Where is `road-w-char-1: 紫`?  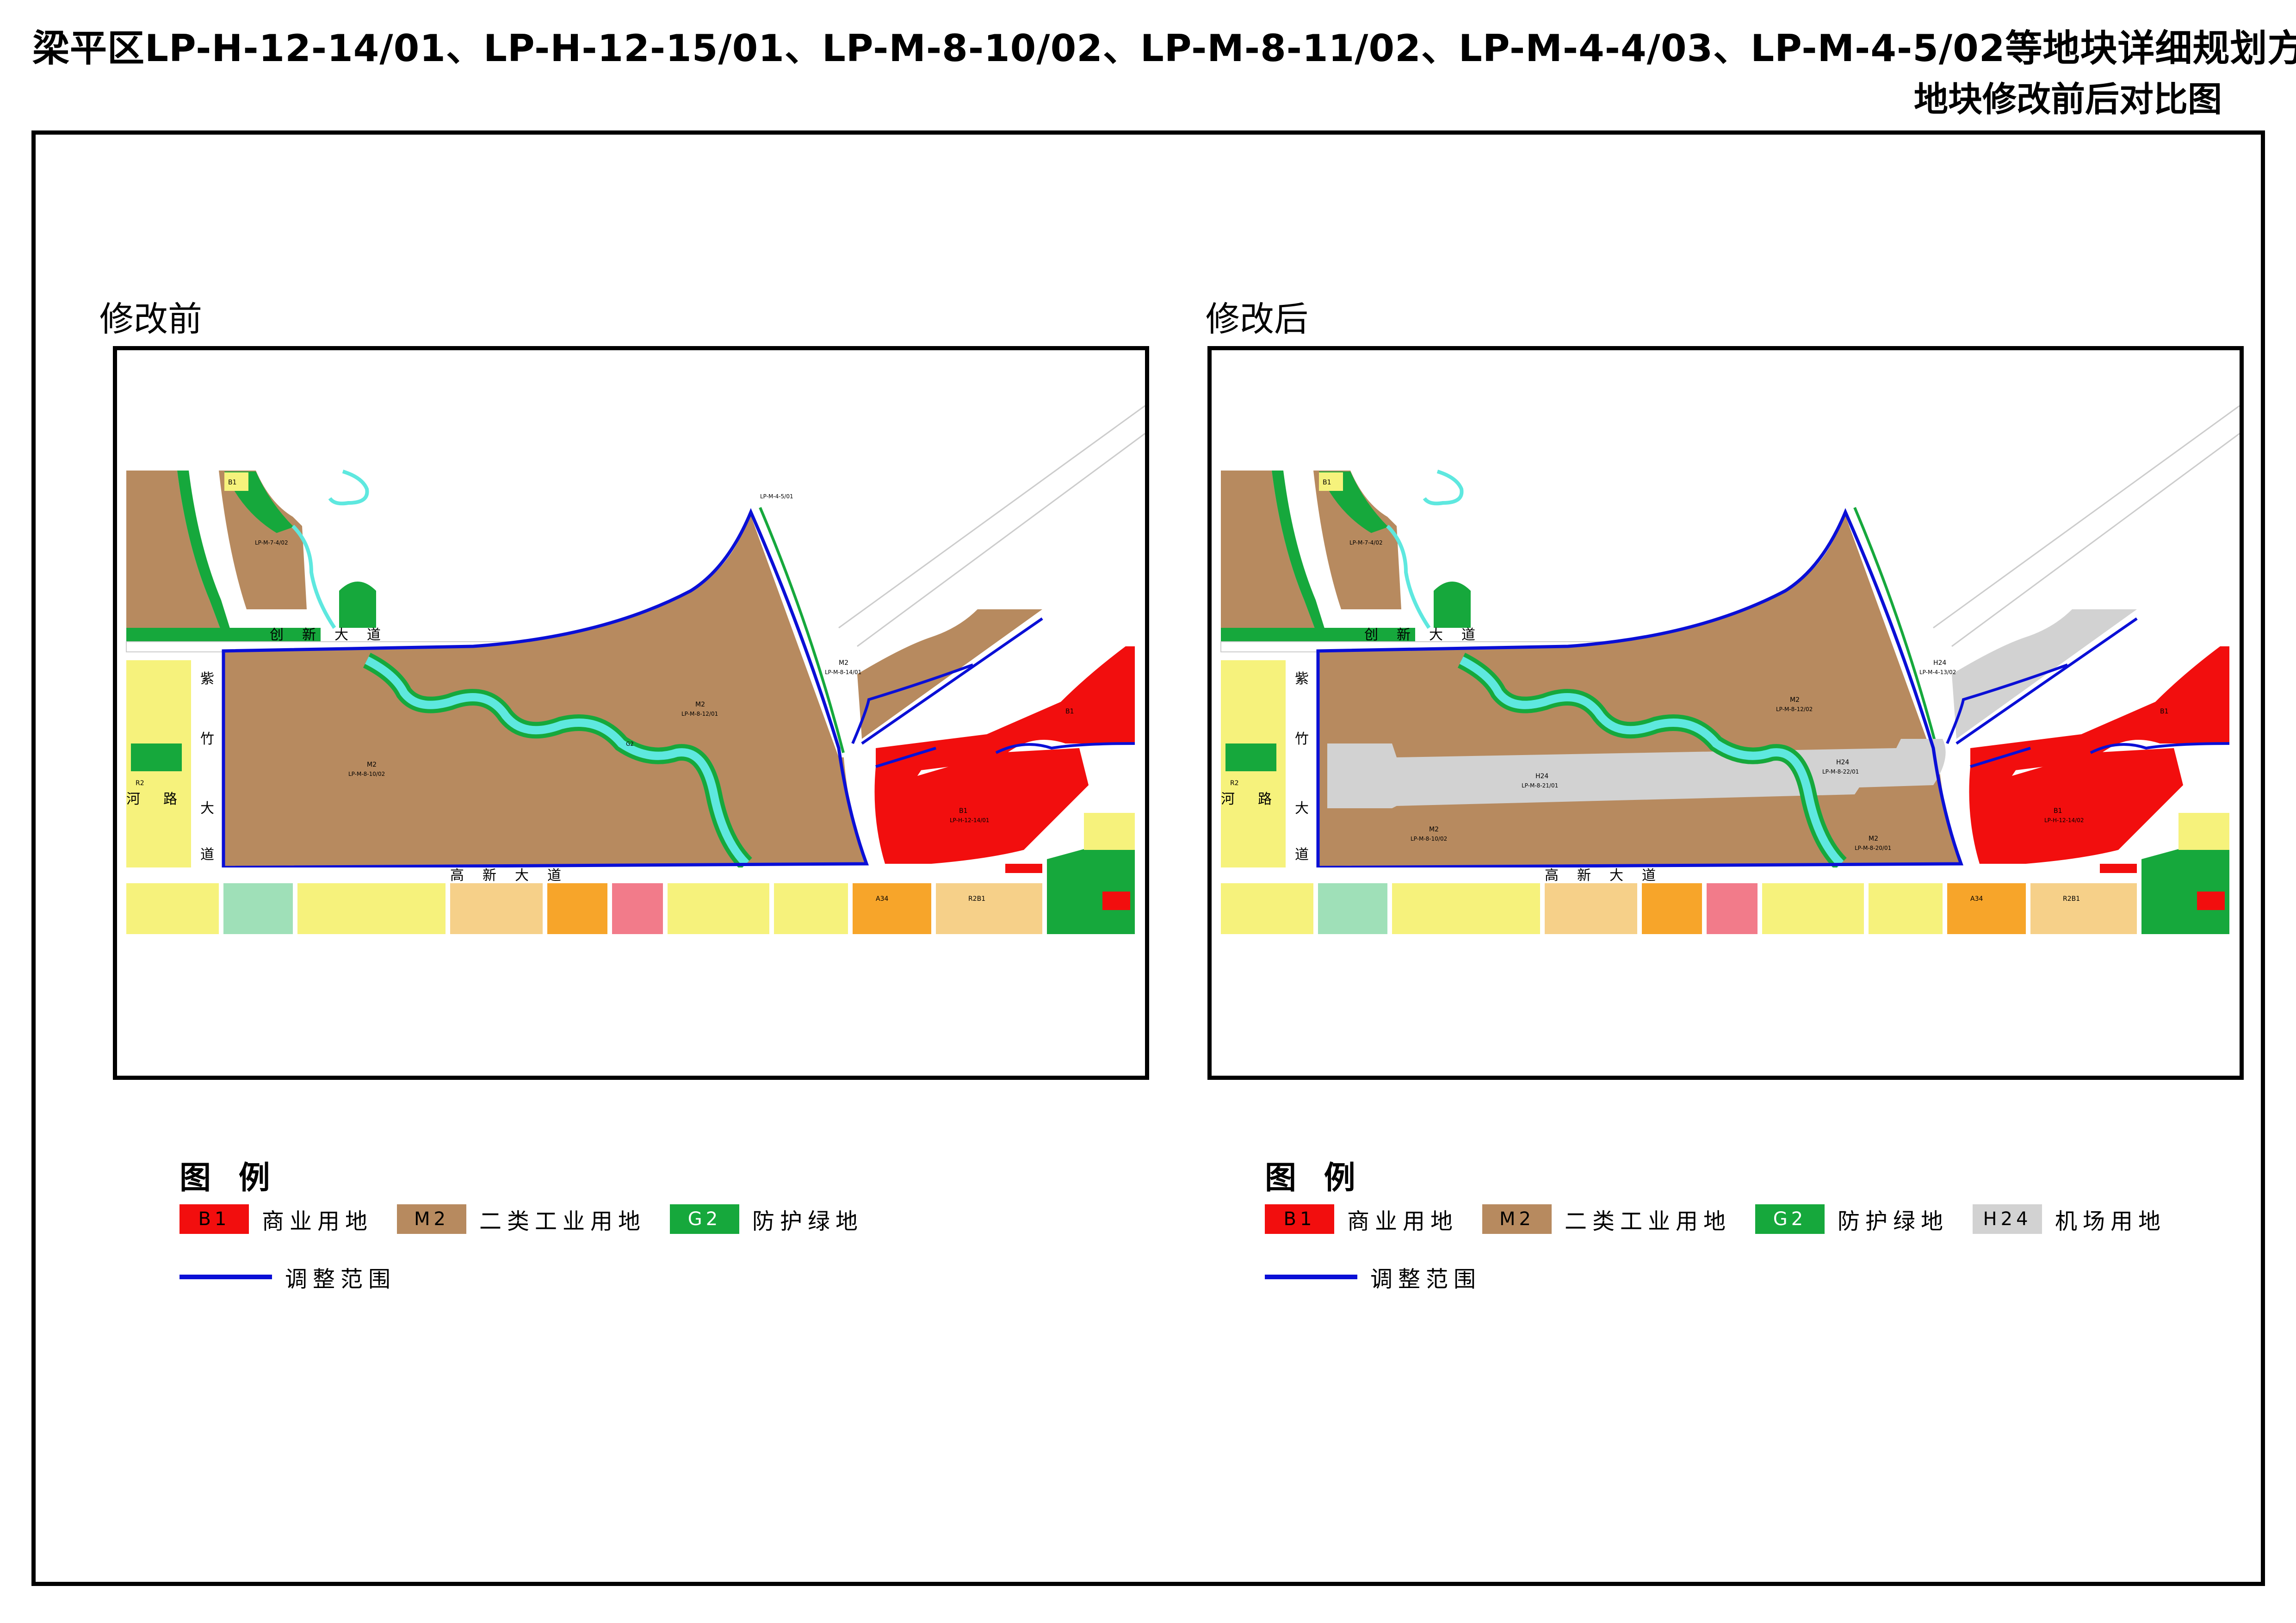
road-w-char-1: 紫 is located at coordinates (207, 679).